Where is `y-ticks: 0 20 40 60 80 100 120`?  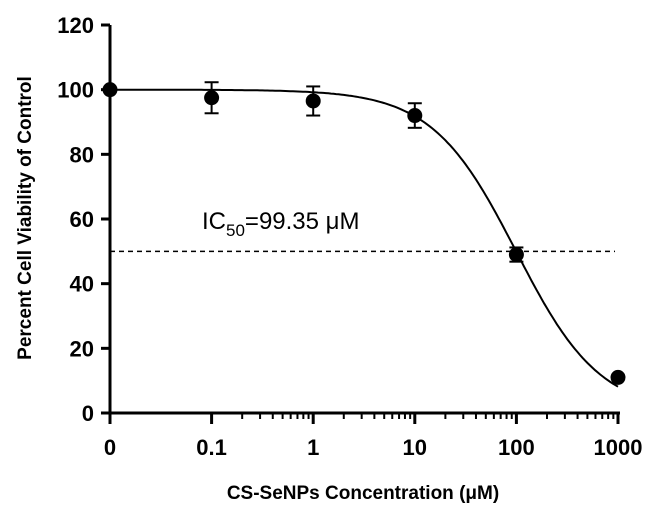
y-ticks: 0 20 40 60 80 100 120 is located at coordinates (83, 219).